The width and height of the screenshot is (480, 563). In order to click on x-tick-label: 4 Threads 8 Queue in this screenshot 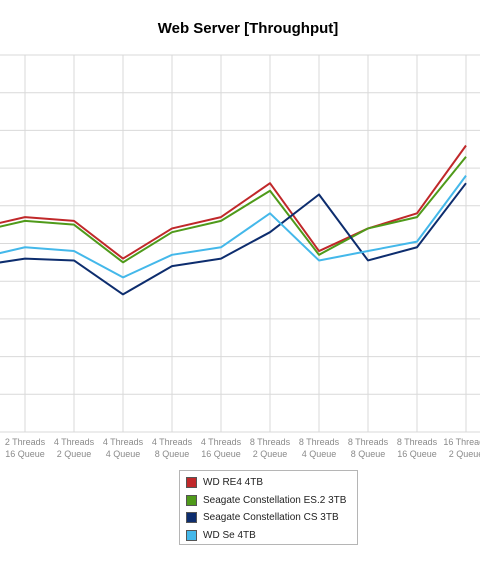, I will do `click(172, 448)`.